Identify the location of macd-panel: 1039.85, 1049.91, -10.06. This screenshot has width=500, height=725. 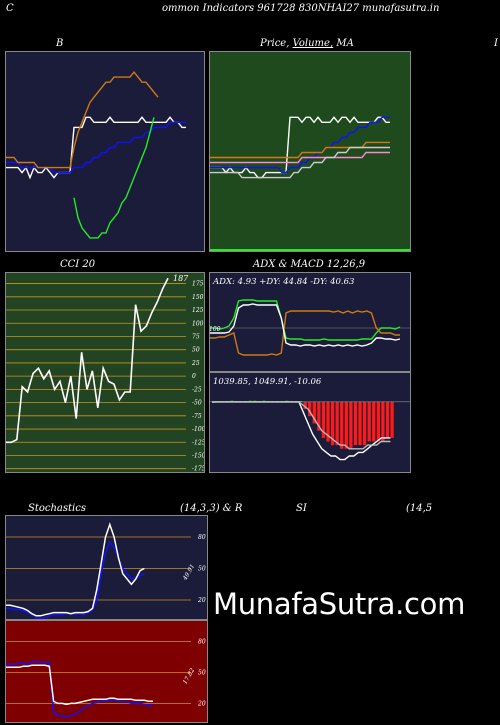
(310, 422).